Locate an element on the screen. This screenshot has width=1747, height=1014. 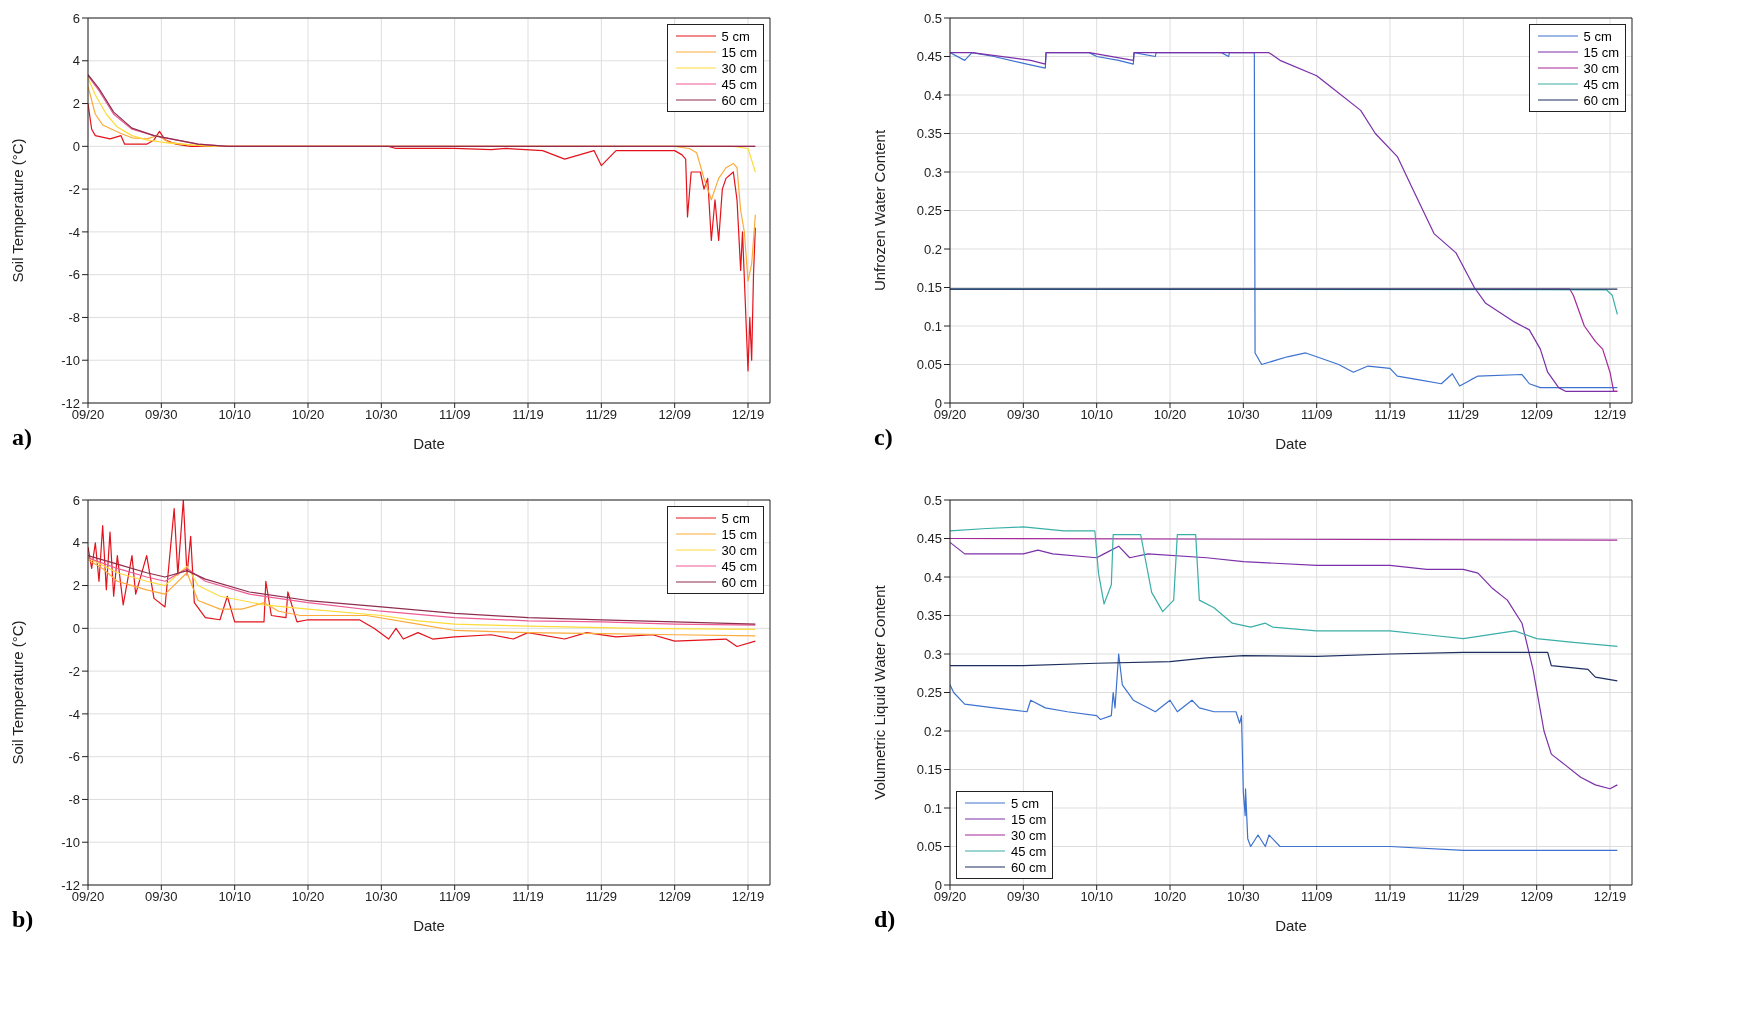
text: b) is located at coordinates (23, 919).